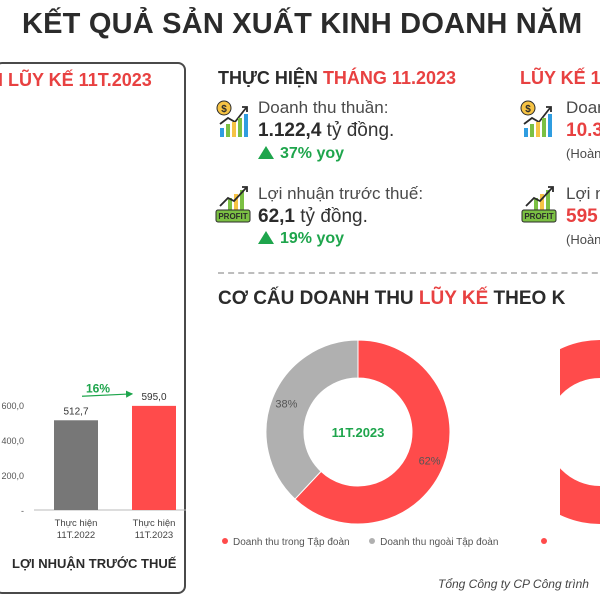  Describe the element at coordinates (453, 298) in the screenshot. I see `structure-heading-highlight: LŨY KẾ` at that location.